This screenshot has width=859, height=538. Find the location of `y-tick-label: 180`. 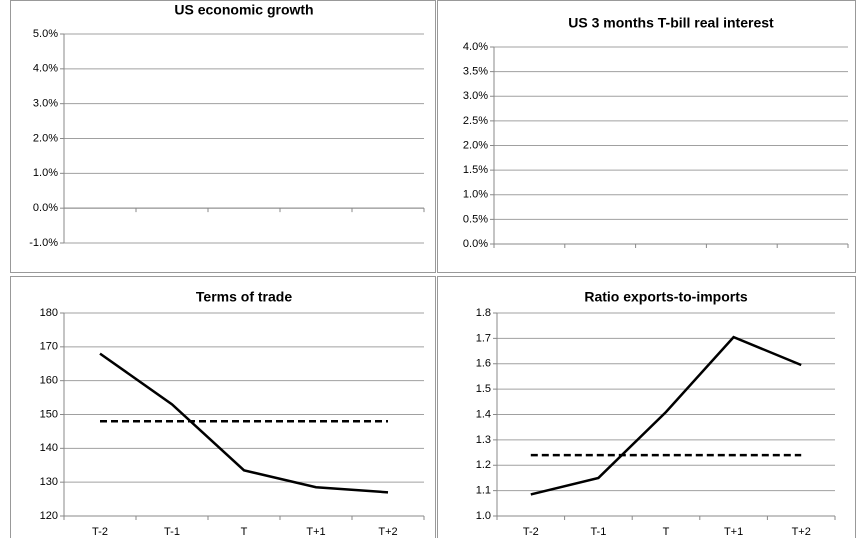

y-tick-label: 180 is located at coordinates (49, 313).